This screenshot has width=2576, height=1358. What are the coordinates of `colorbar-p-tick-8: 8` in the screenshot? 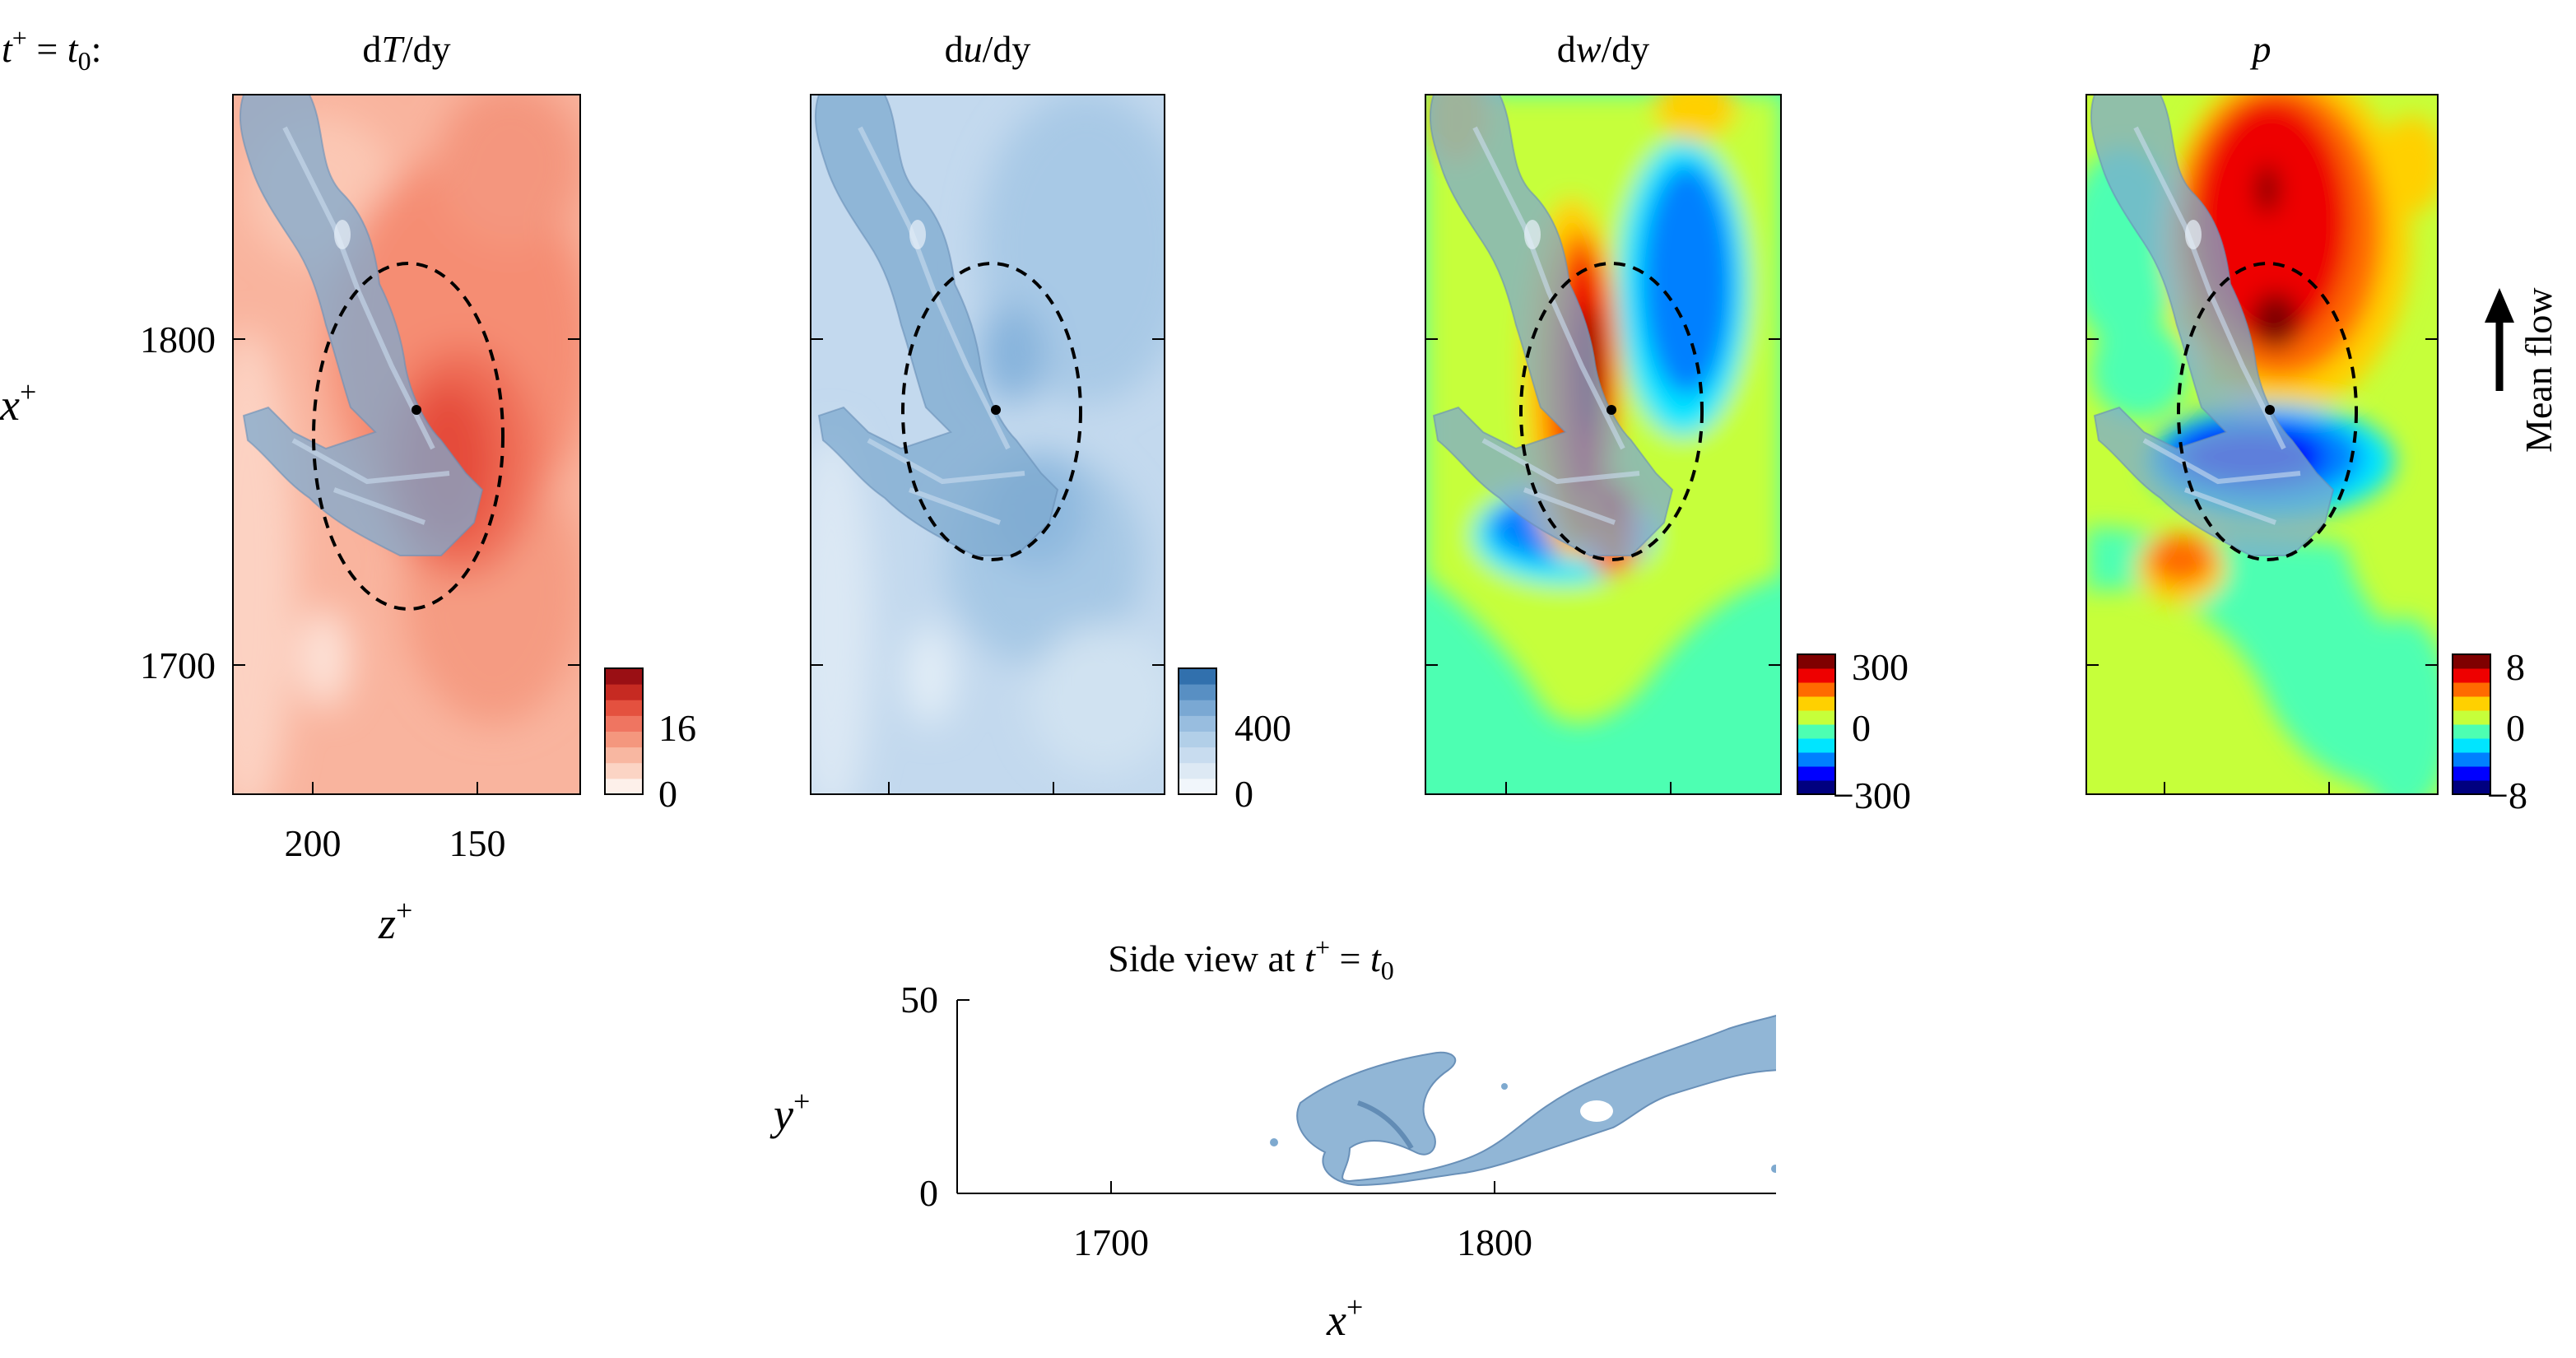 It's located at (2515, 667).